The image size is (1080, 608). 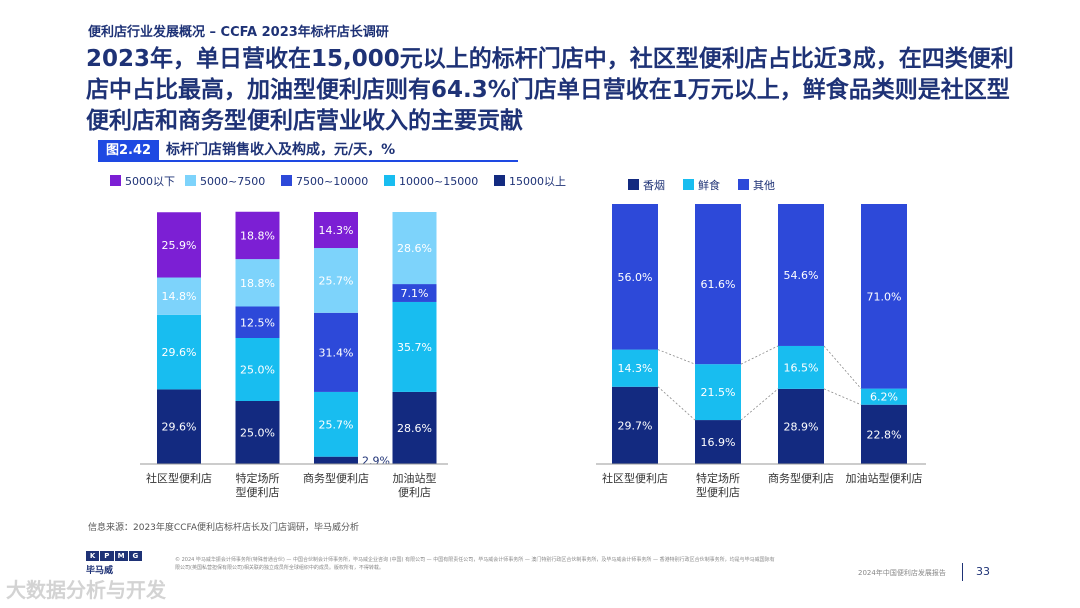 What do you see at coordinates (654, 185) in the screenshot?
I see `legend-label: 香烟` at bounding box center [654, 185].